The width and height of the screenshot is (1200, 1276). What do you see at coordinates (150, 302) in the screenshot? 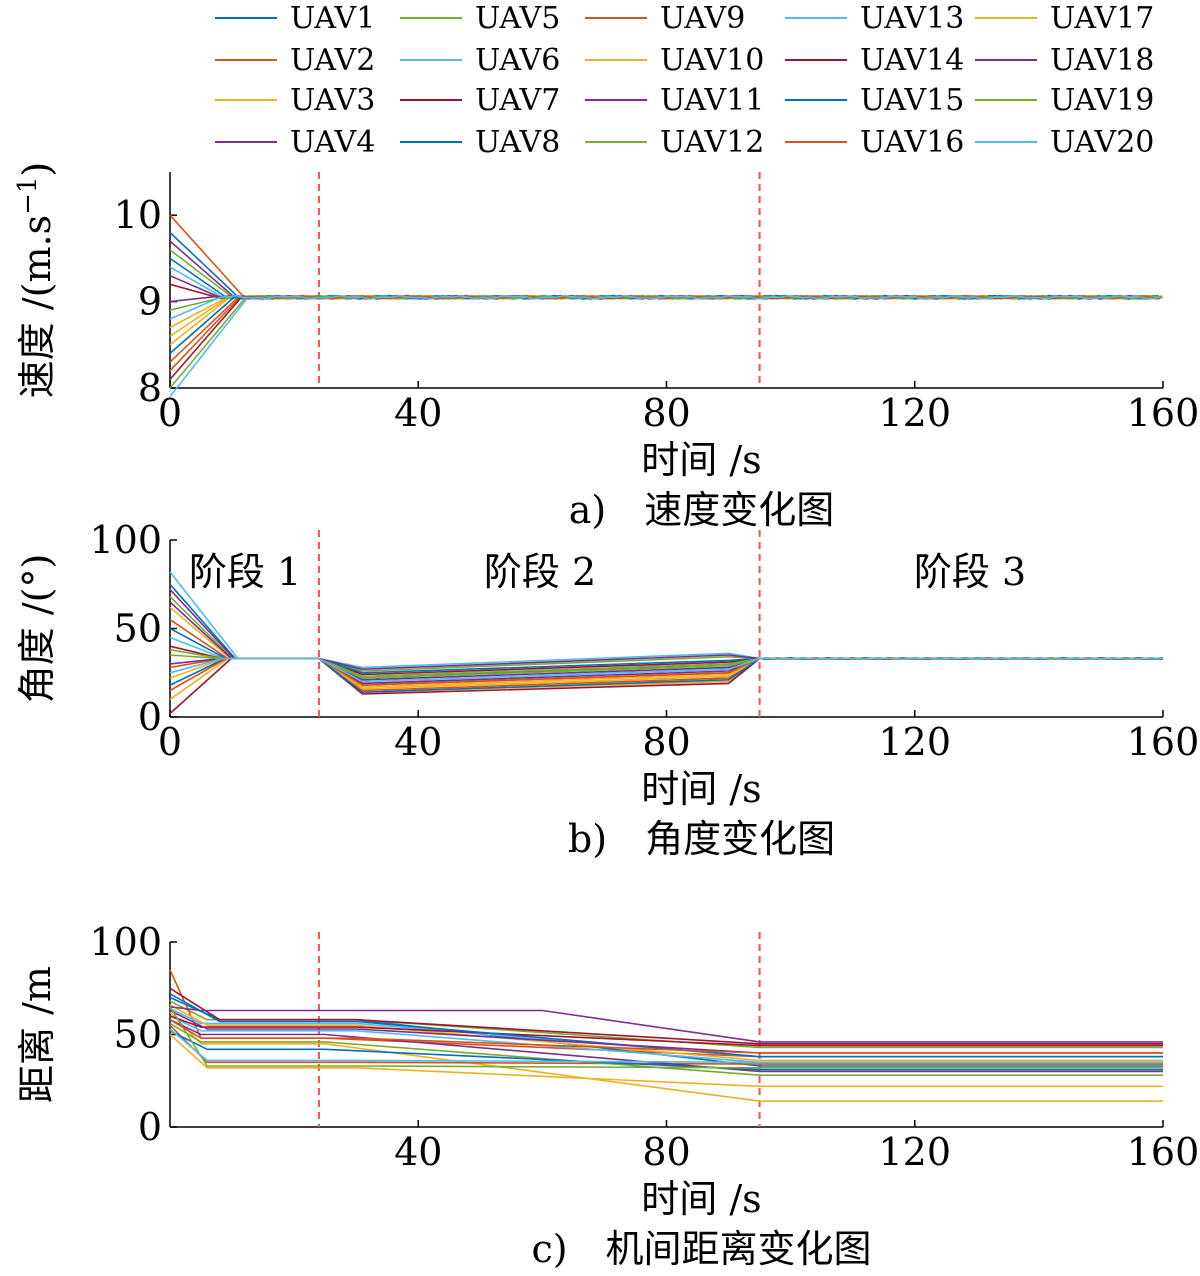
I see `y-tick-label: 9` at bounding box center [150, 302].